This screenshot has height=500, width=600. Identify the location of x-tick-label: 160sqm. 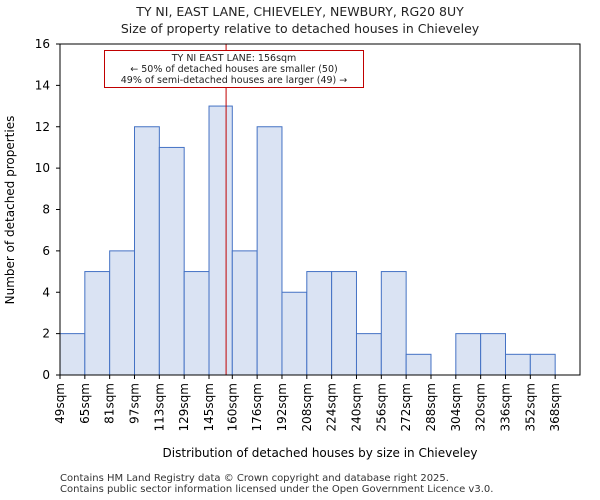
(232, 407).